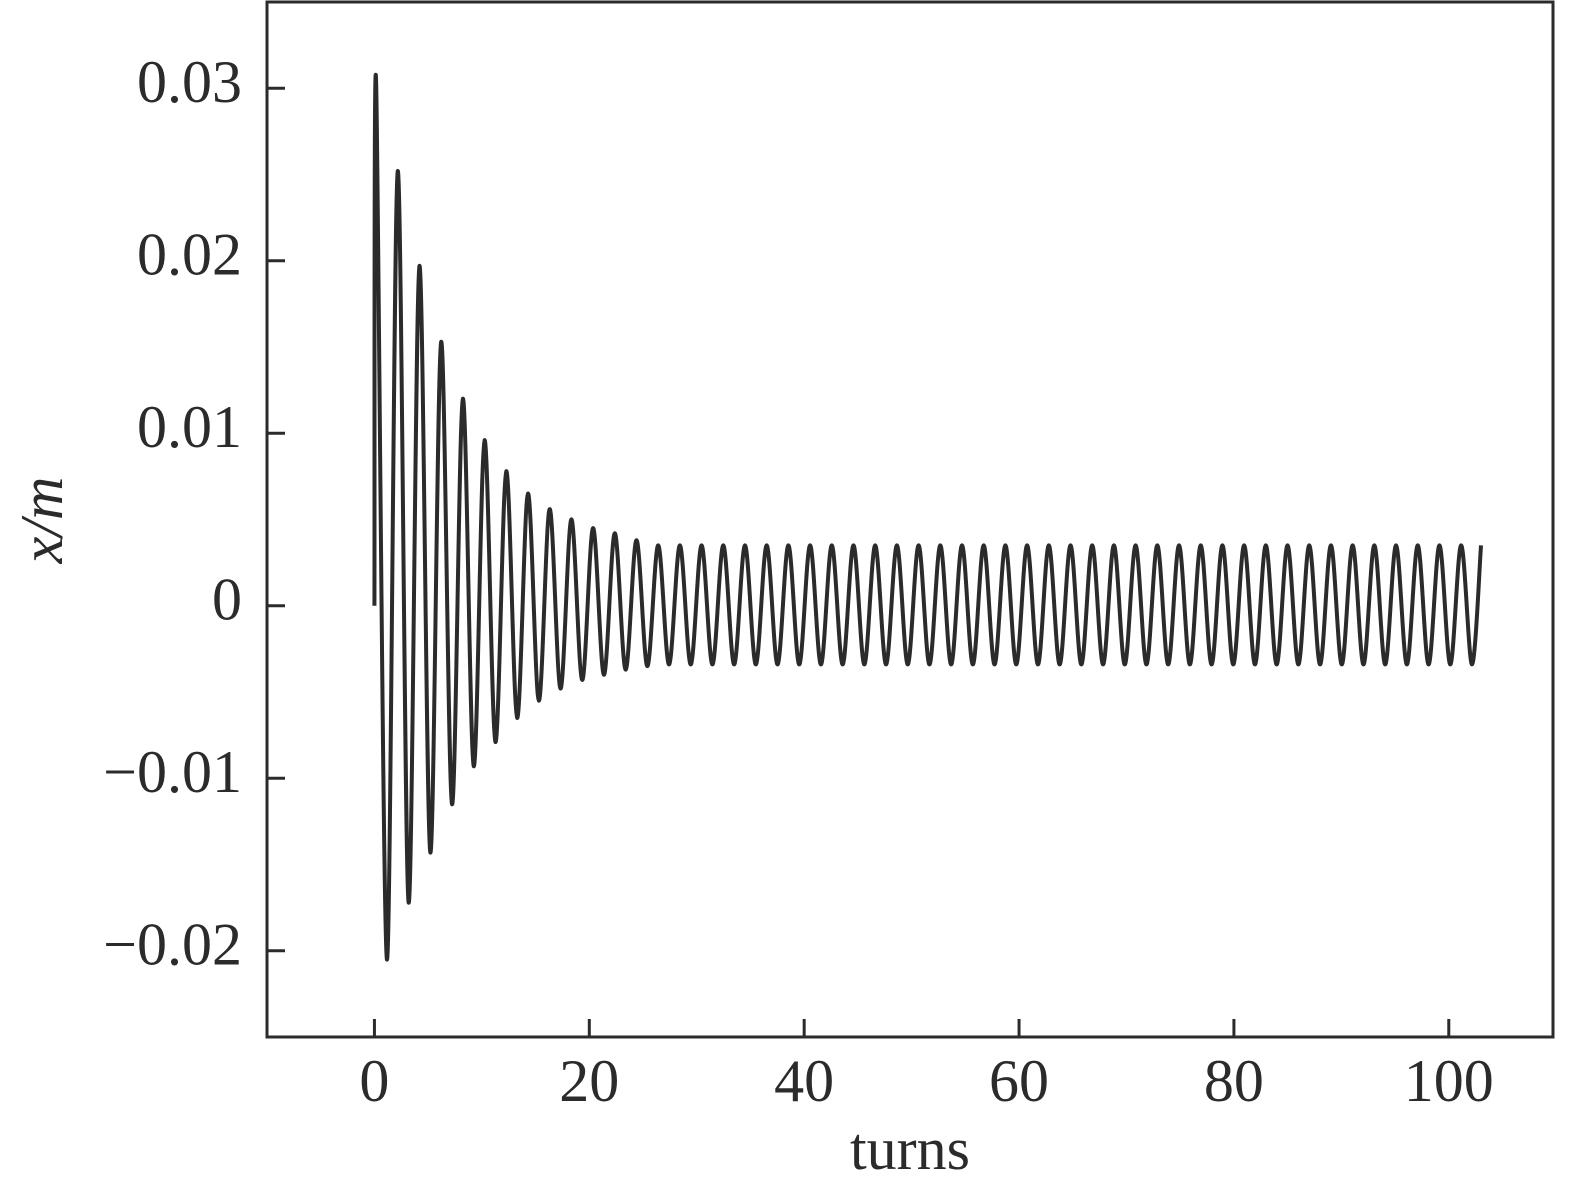  I want to click on x-tick-label: 80, so click(1234, 1081).